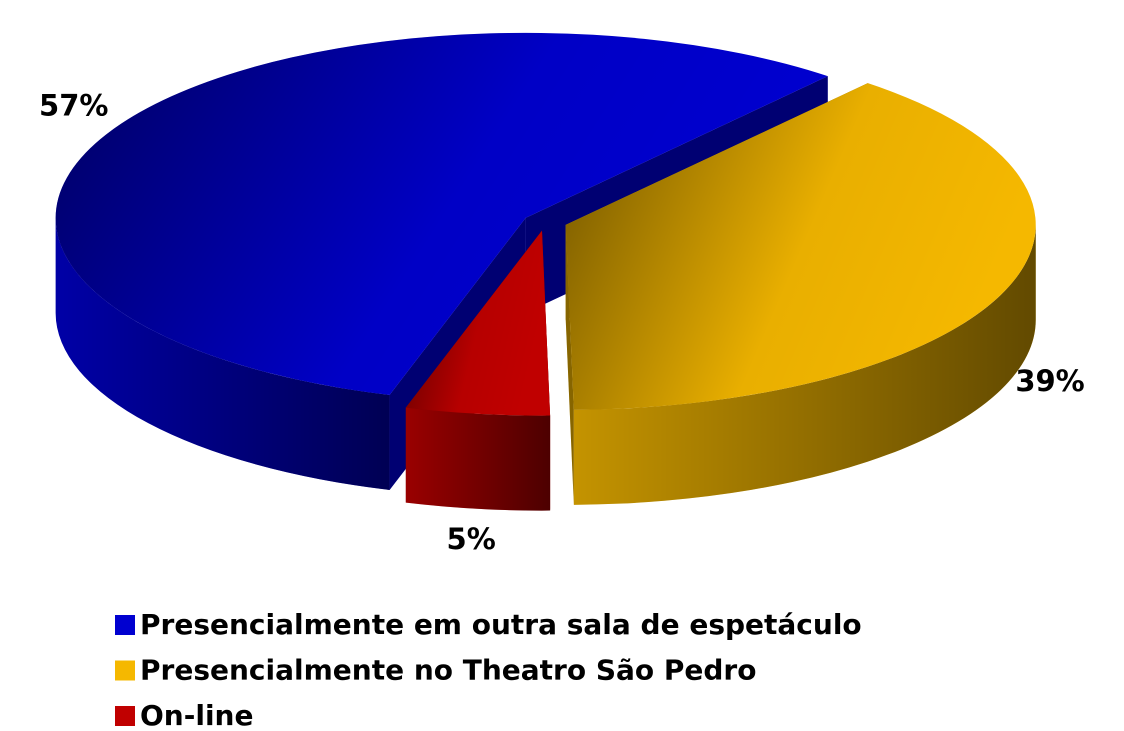 The image size is (1124, 731). I want to click on data-label: 39%, so click(1049, 381).